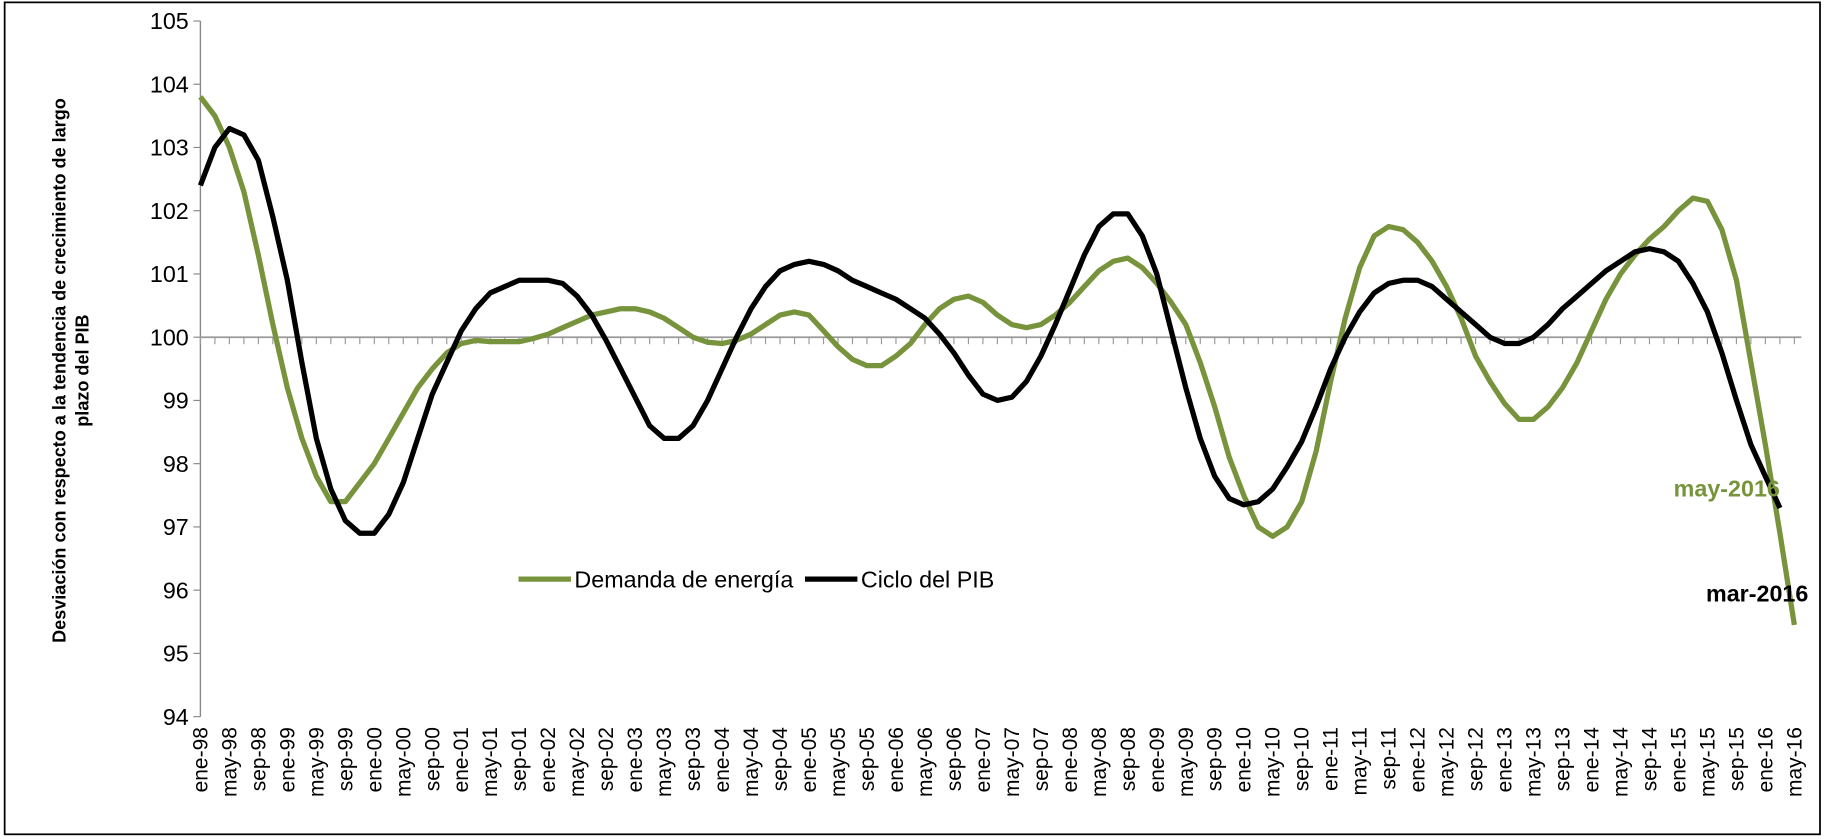  Describe the element at coordinates (176, 527) in the screenshot. I see `y-tick-label: 97` at that location.